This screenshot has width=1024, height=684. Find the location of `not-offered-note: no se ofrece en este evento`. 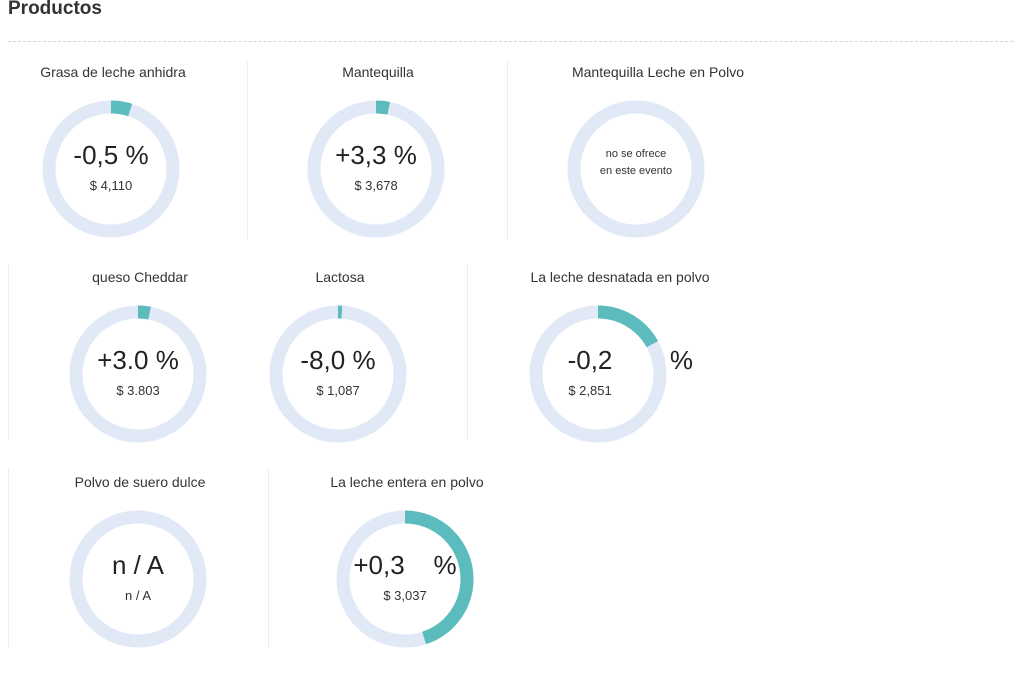

not-offered-note: no se ofrece en este evento is located at coordinates (636, 163).